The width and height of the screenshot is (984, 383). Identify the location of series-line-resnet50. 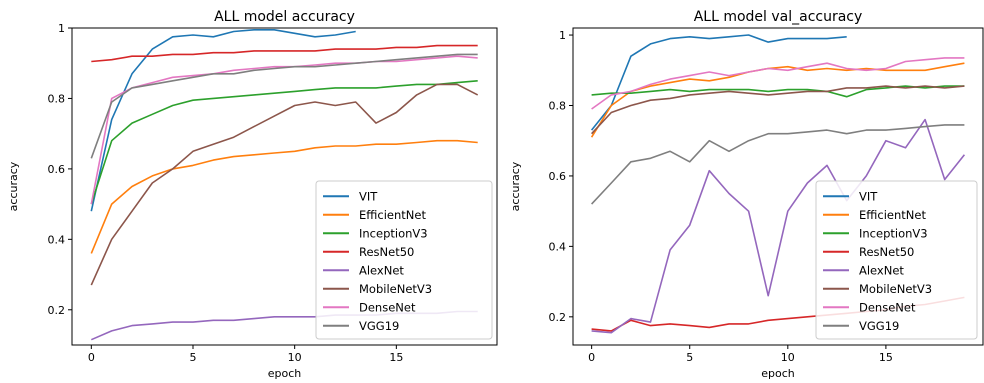
(284, 53).